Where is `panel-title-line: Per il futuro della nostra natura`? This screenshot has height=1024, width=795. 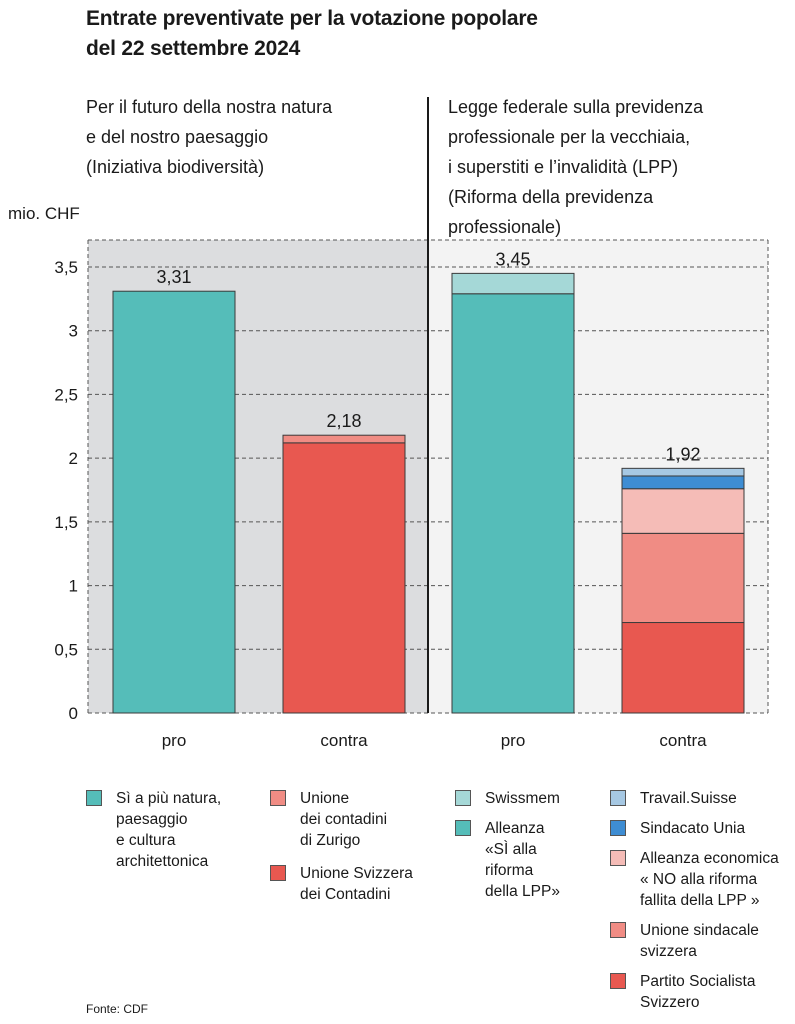 panel-title-line: Per il futuro della nostra natura is located at coordinates (209, 107).